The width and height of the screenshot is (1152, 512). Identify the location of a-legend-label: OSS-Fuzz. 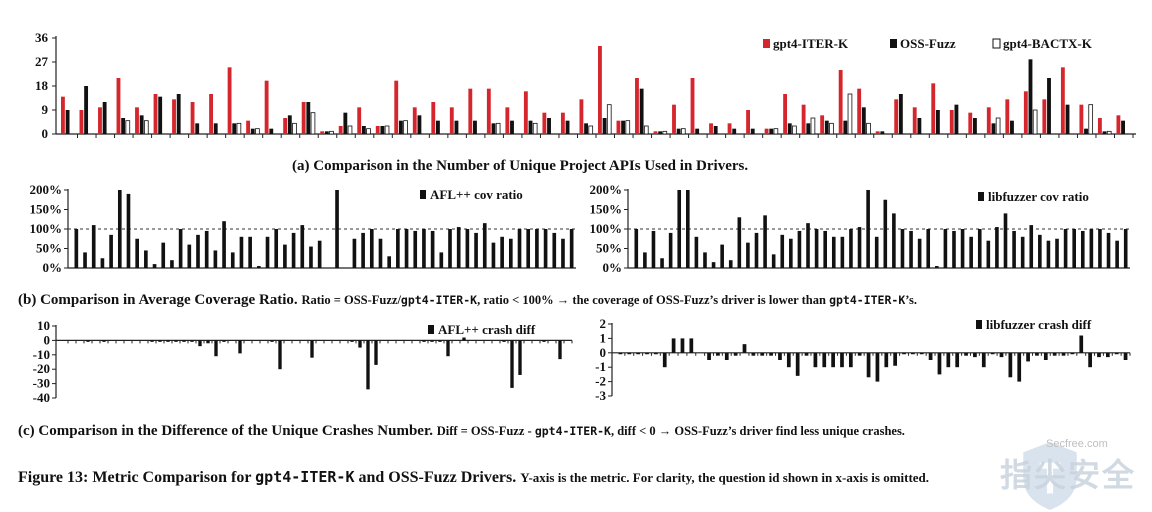
(928, 43).